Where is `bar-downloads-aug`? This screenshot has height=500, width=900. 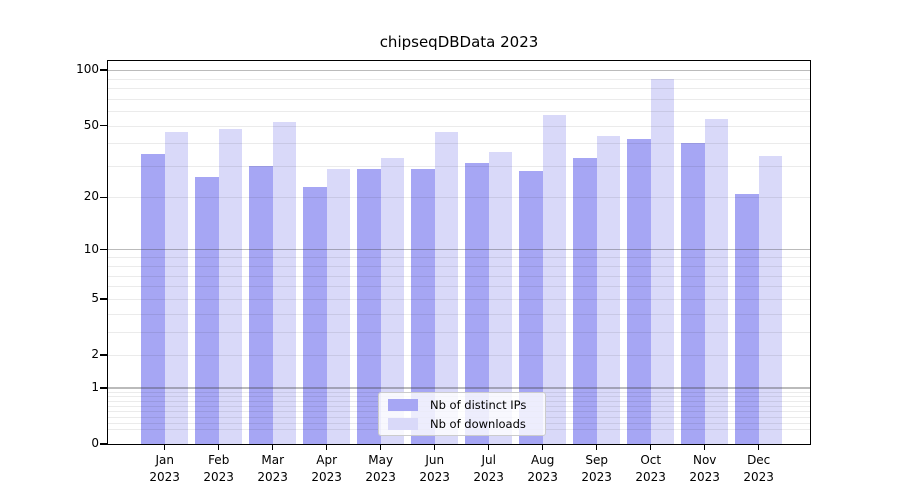
bar-downloads-aug is located at coordinates (554, 279).